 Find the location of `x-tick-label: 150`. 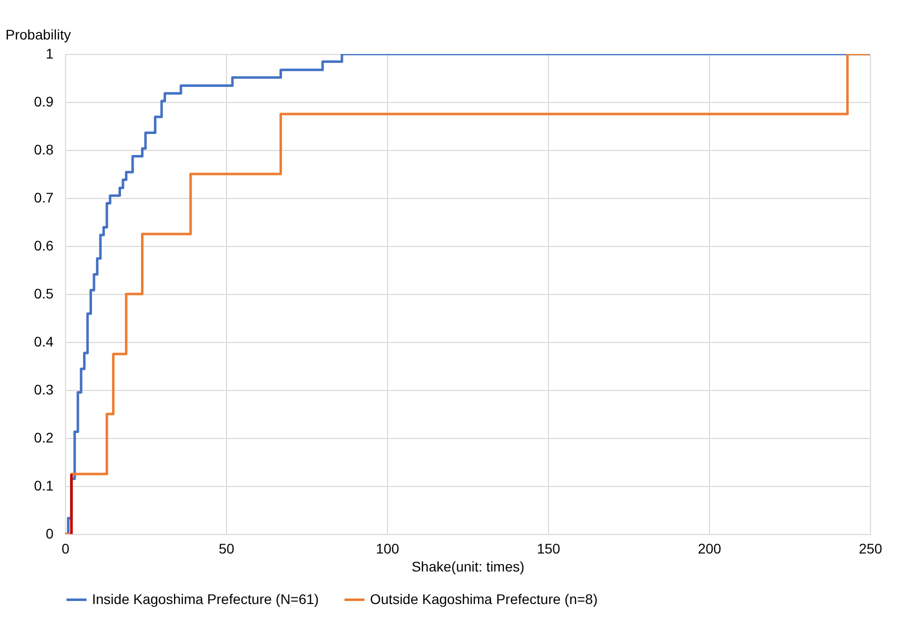

x-tick-label: 150 is located at coordinates (548, 548).